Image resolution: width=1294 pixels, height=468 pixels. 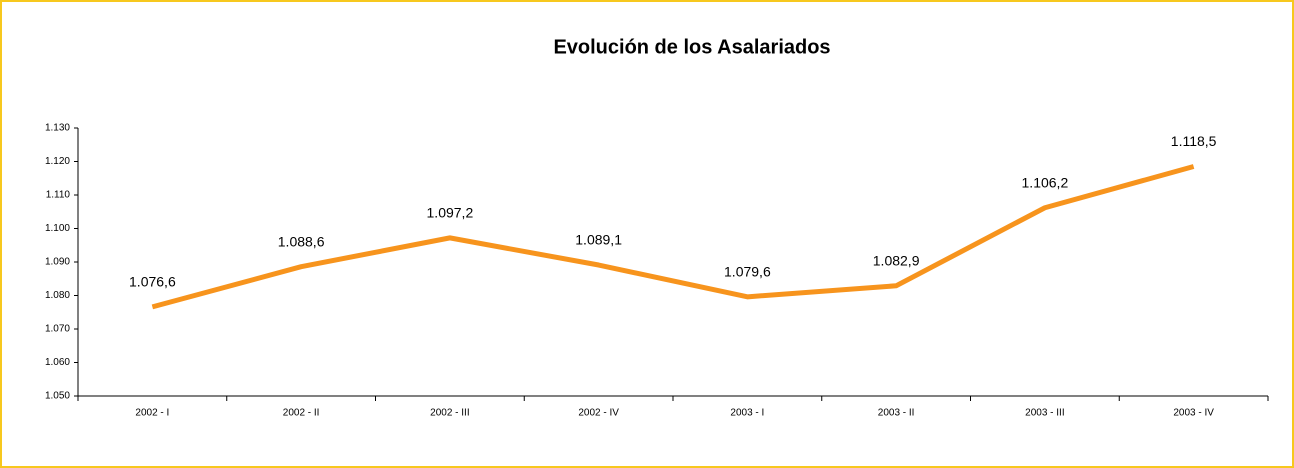 I want to click on x-tick-label: 2003 - II, so click(x=896, y=413).